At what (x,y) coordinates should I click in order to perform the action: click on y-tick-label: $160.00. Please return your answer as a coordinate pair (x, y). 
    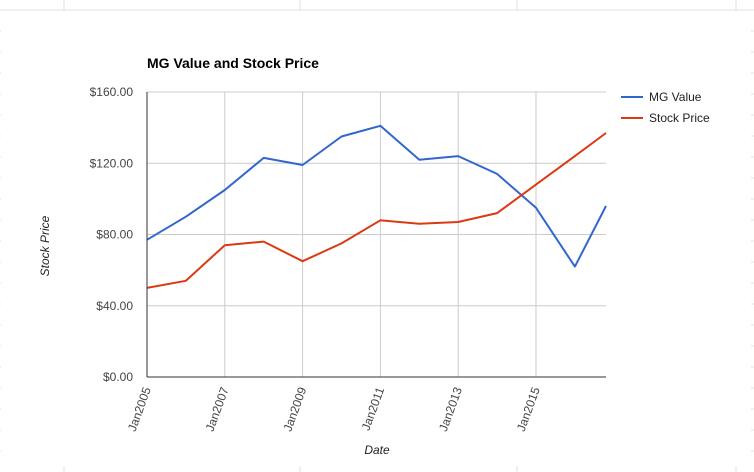
    Looking at the image, I should click on (112, 92).